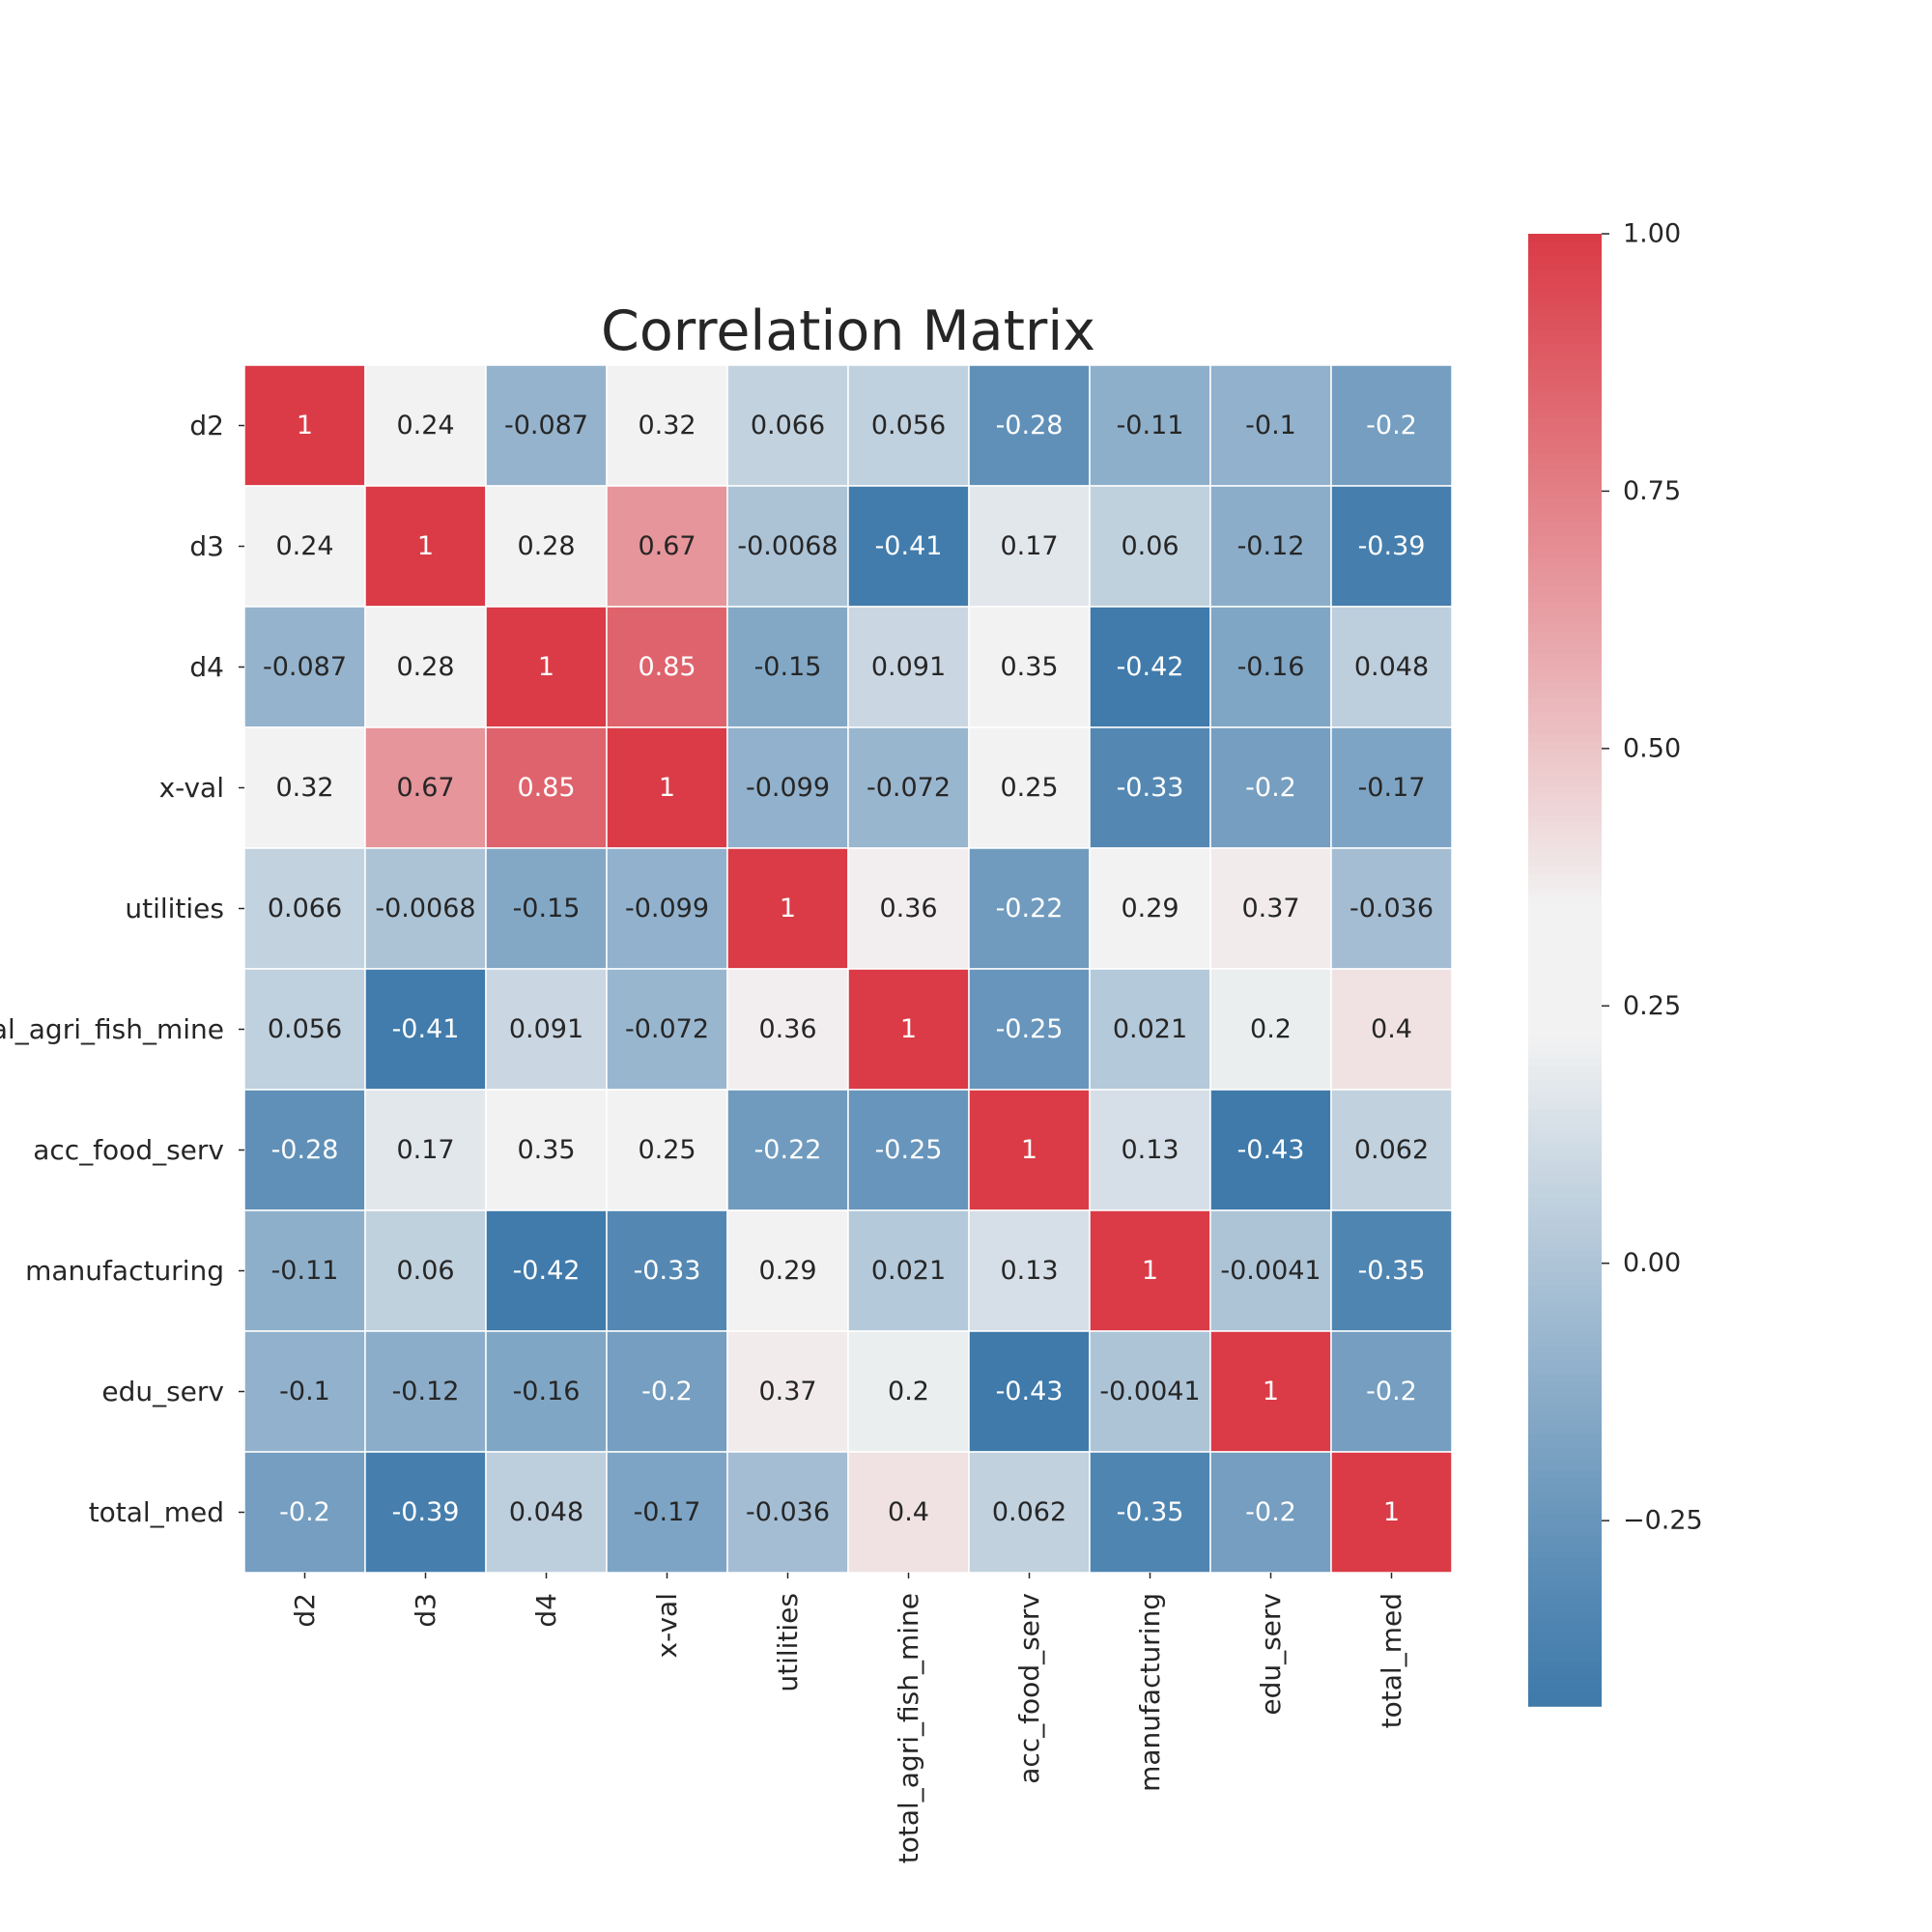 The width and height of the screenshot is (1932, 1932). I want to click on cell-annotation: -0.43, so click(1271, 1150).